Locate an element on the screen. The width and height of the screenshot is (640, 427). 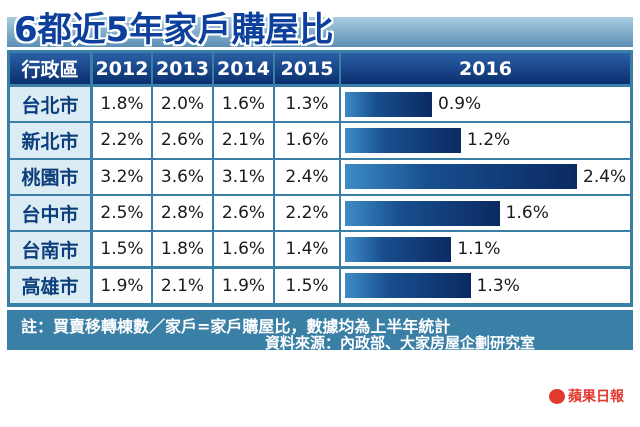
table-cell: 1.3% is located at coordinates (307, 104).